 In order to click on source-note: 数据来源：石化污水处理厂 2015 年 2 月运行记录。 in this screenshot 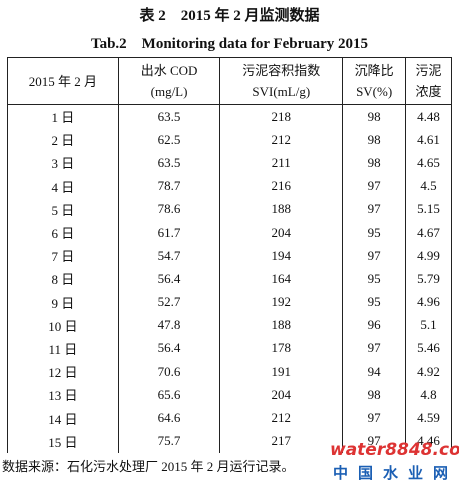, I will do `click(148, 466)`.